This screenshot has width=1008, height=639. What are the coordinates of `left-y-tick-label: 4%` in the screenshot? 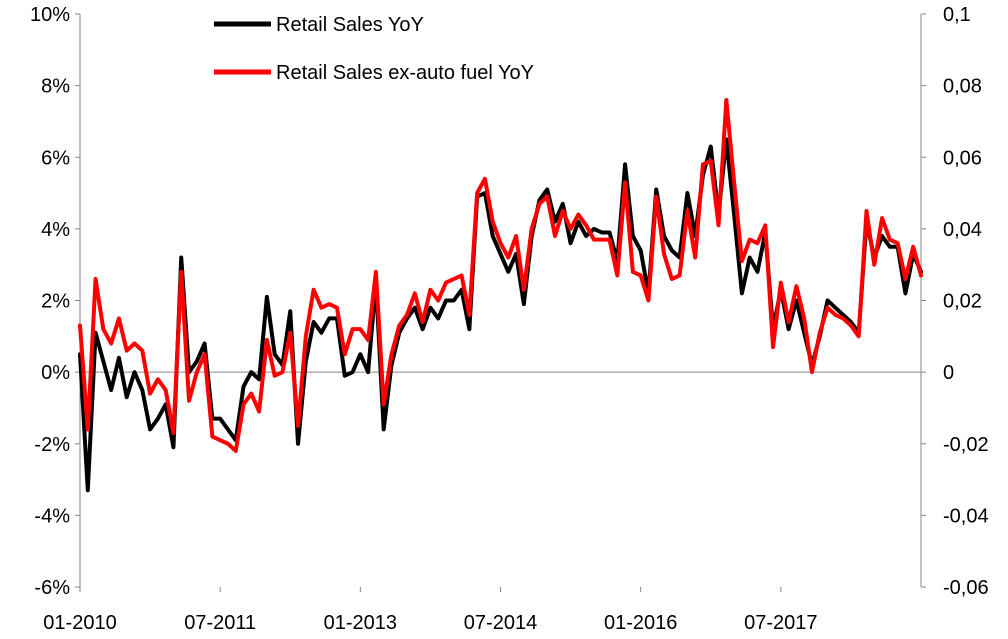 It's located at (55, 230).